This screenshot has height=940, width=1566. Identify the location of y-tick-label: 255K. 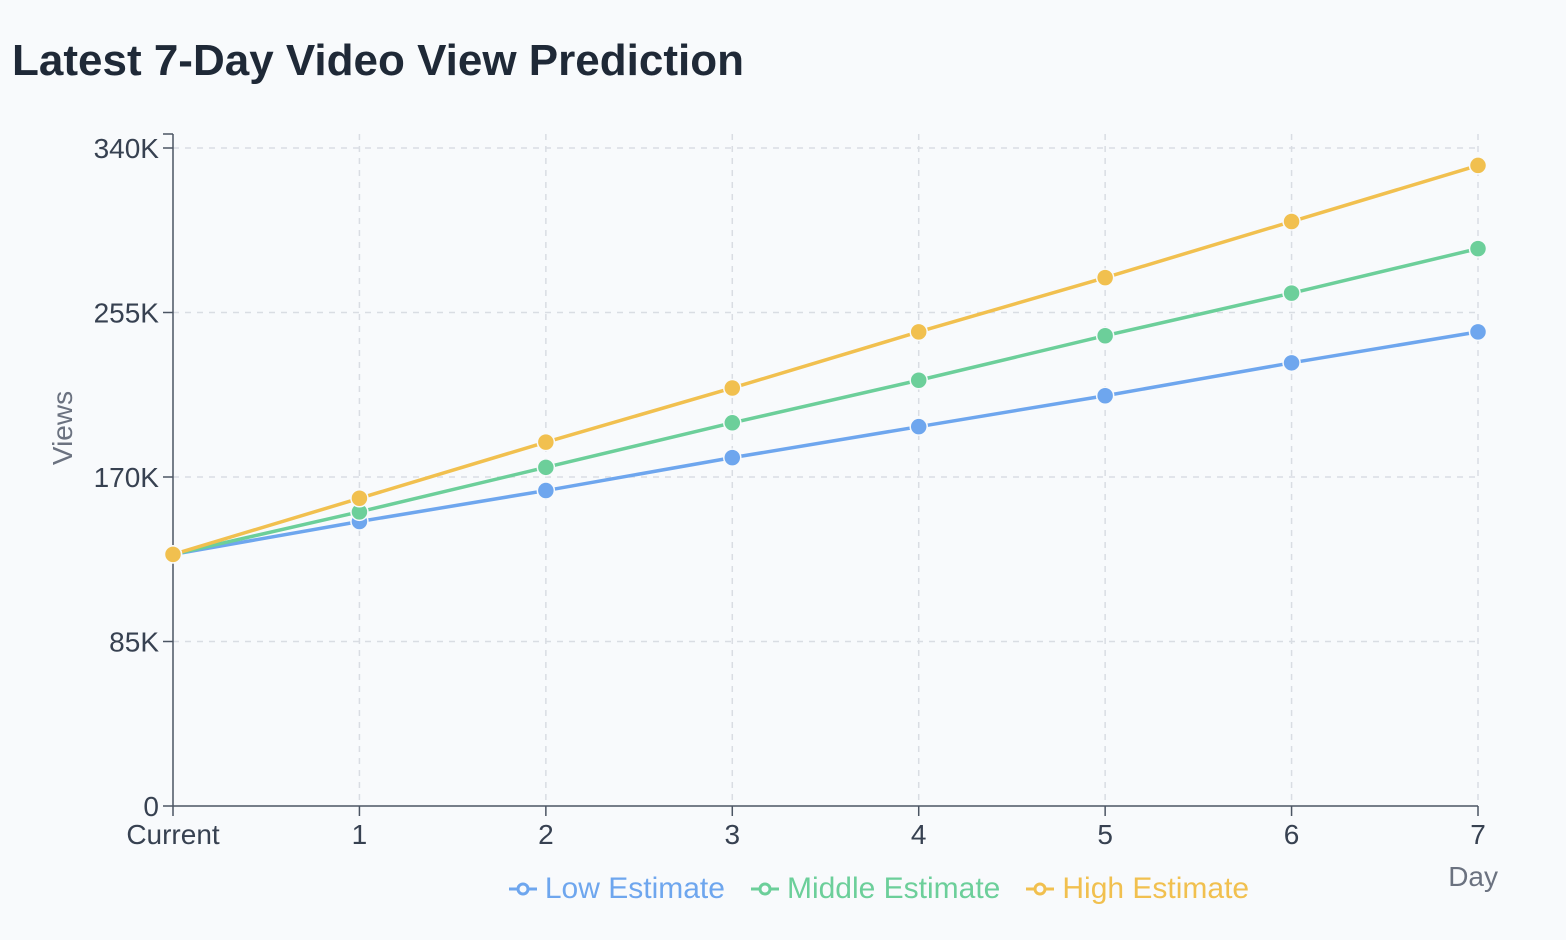
(127, 313).